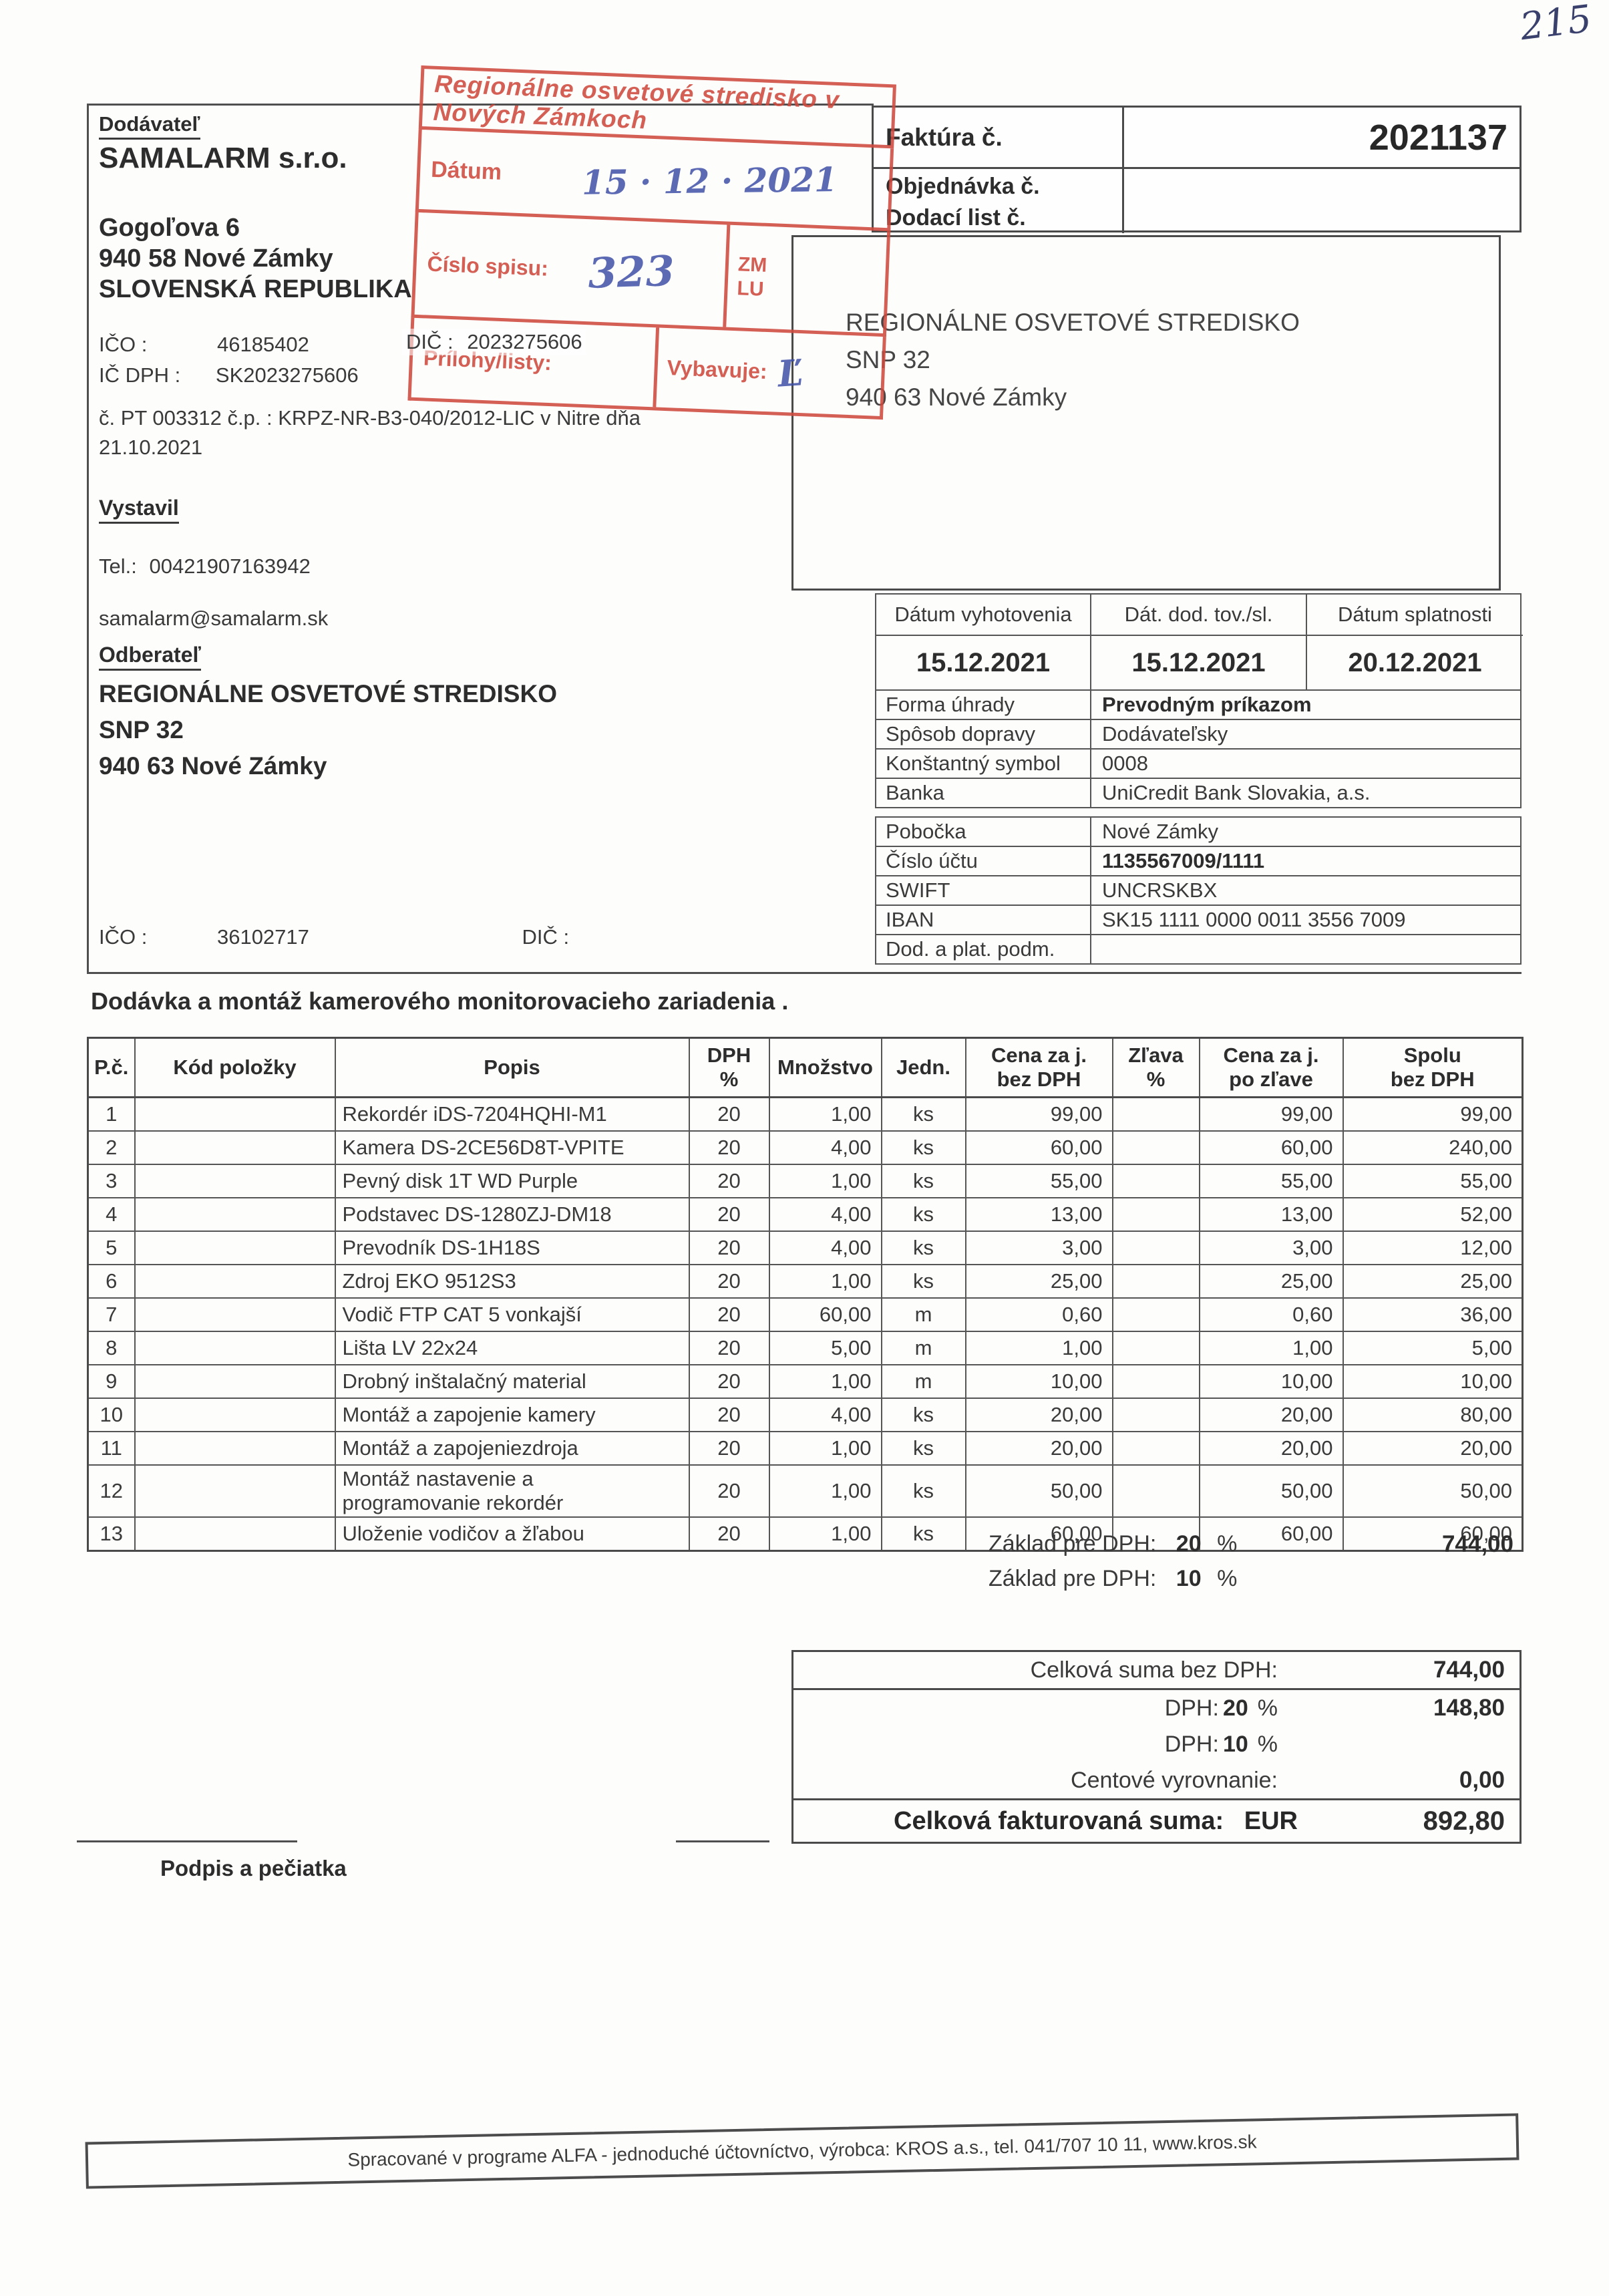 This screenshot has width=1609, height=2296. I want to click on order-number-label: Objednávka č., so click(999, 185).